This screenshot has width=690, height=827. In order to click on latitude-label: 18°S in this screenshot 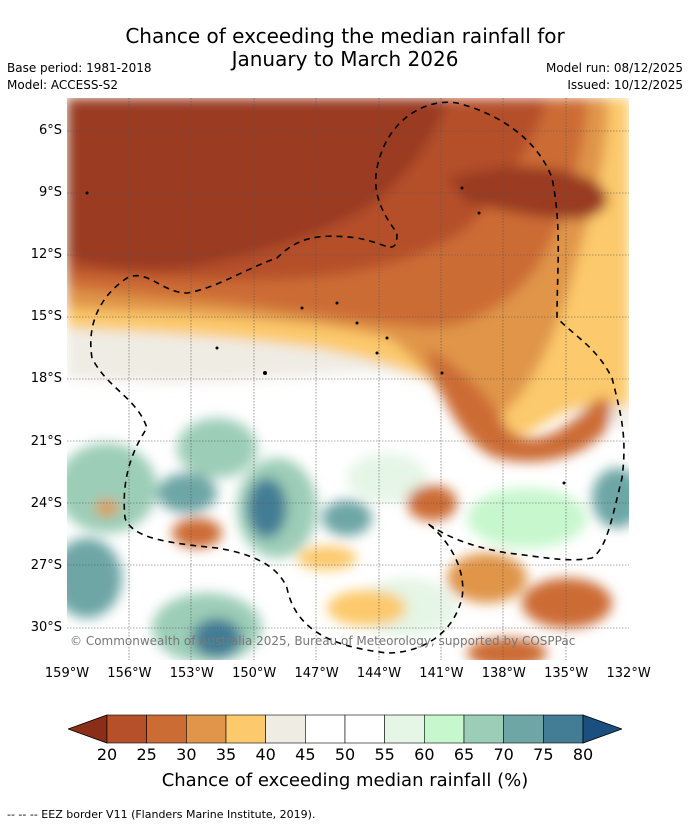, I will do `click(46, 379)`.